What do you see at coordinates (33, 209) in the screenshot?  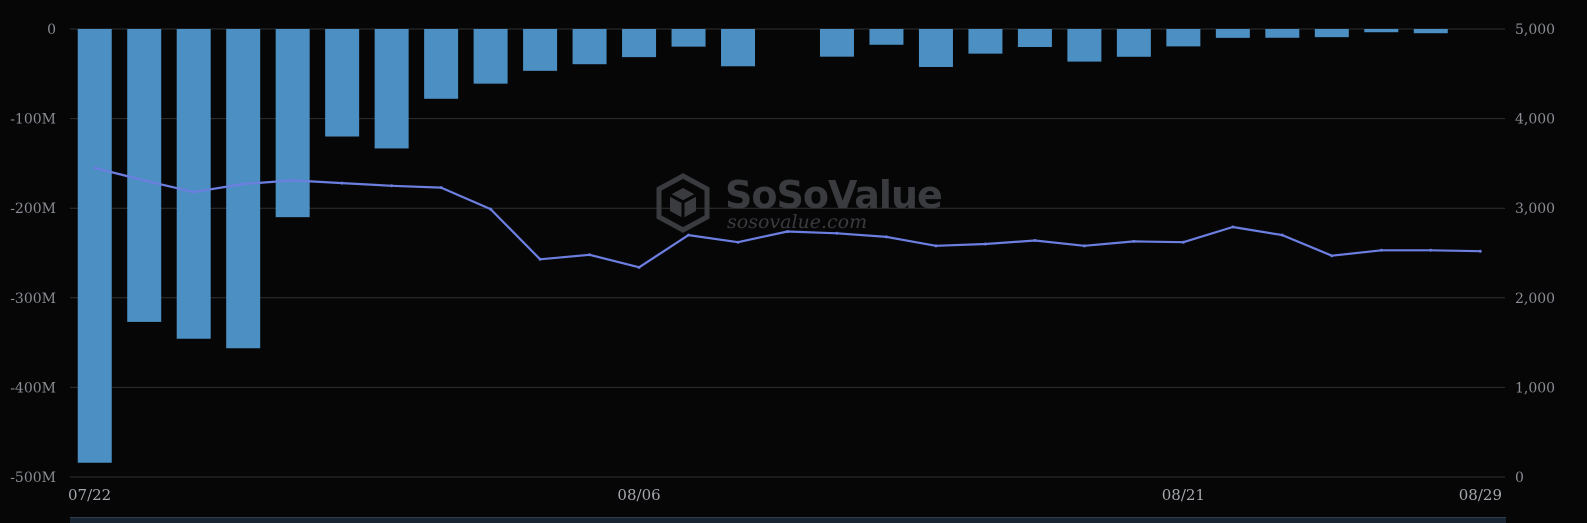 I see `left-tick-label: -200M` at bounding box center [33, 209].